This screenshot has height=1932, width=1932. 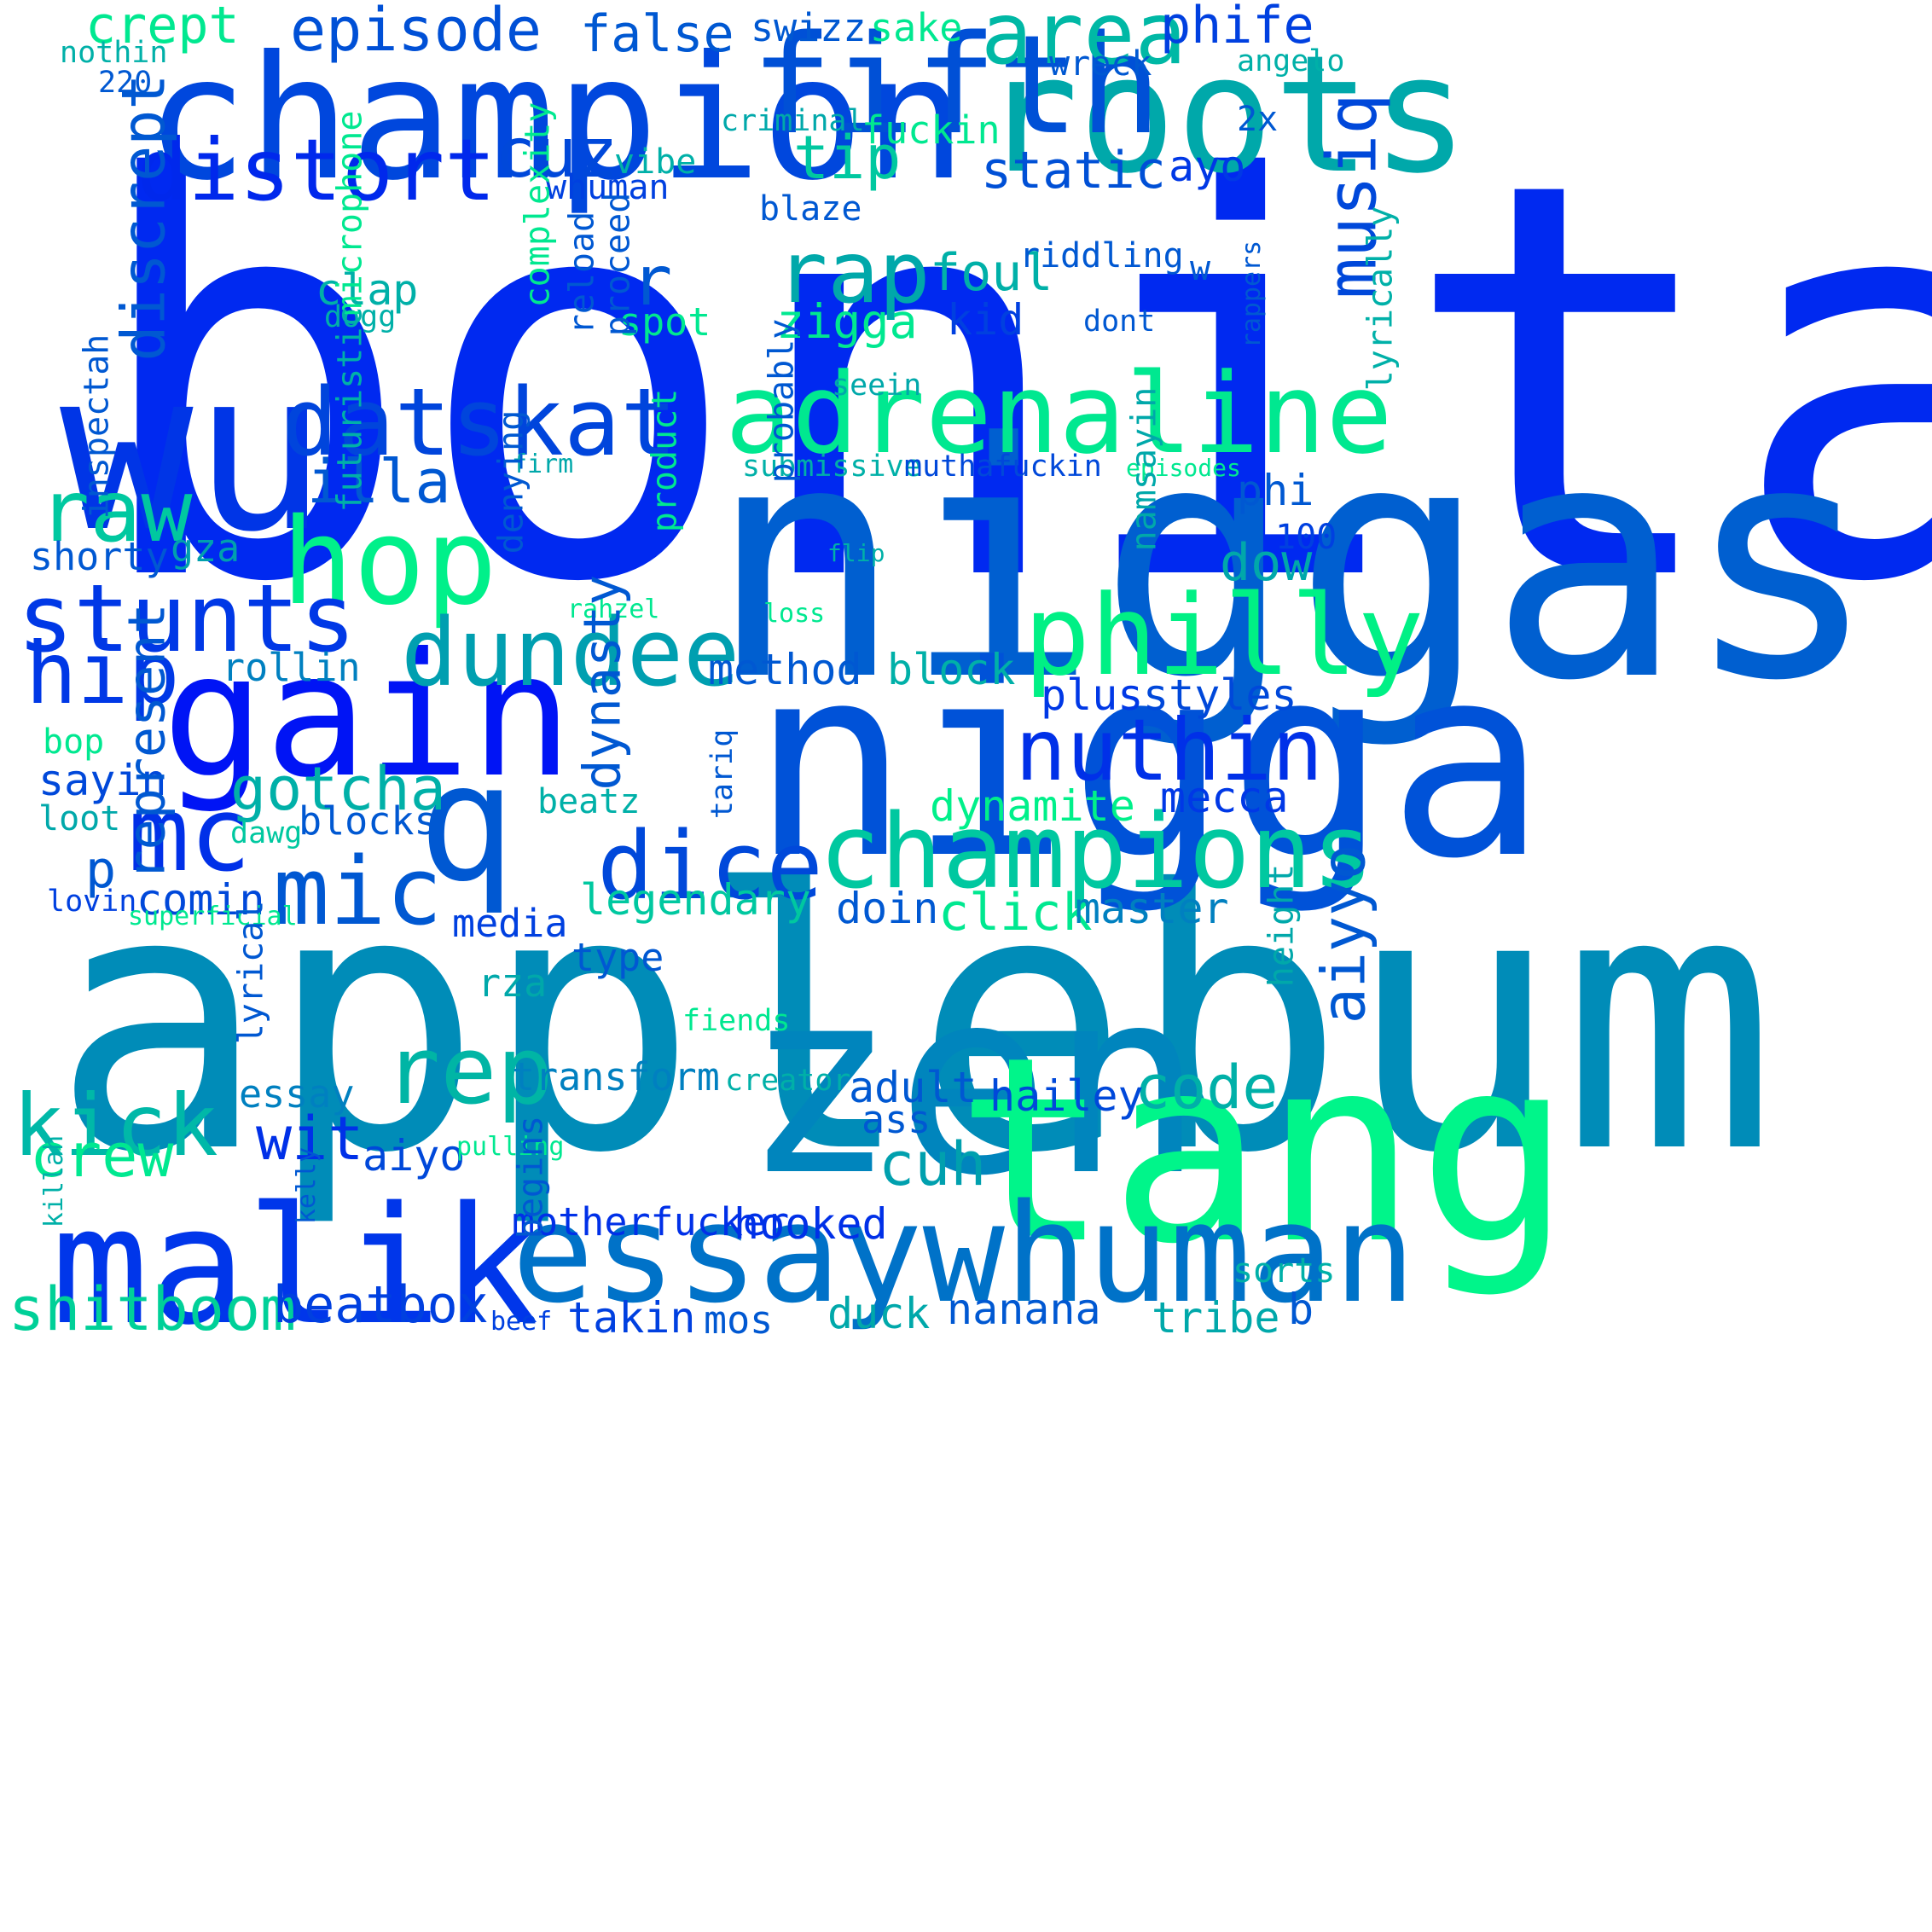 I want to click on word-mc: mc, so click(x=190, y=835).